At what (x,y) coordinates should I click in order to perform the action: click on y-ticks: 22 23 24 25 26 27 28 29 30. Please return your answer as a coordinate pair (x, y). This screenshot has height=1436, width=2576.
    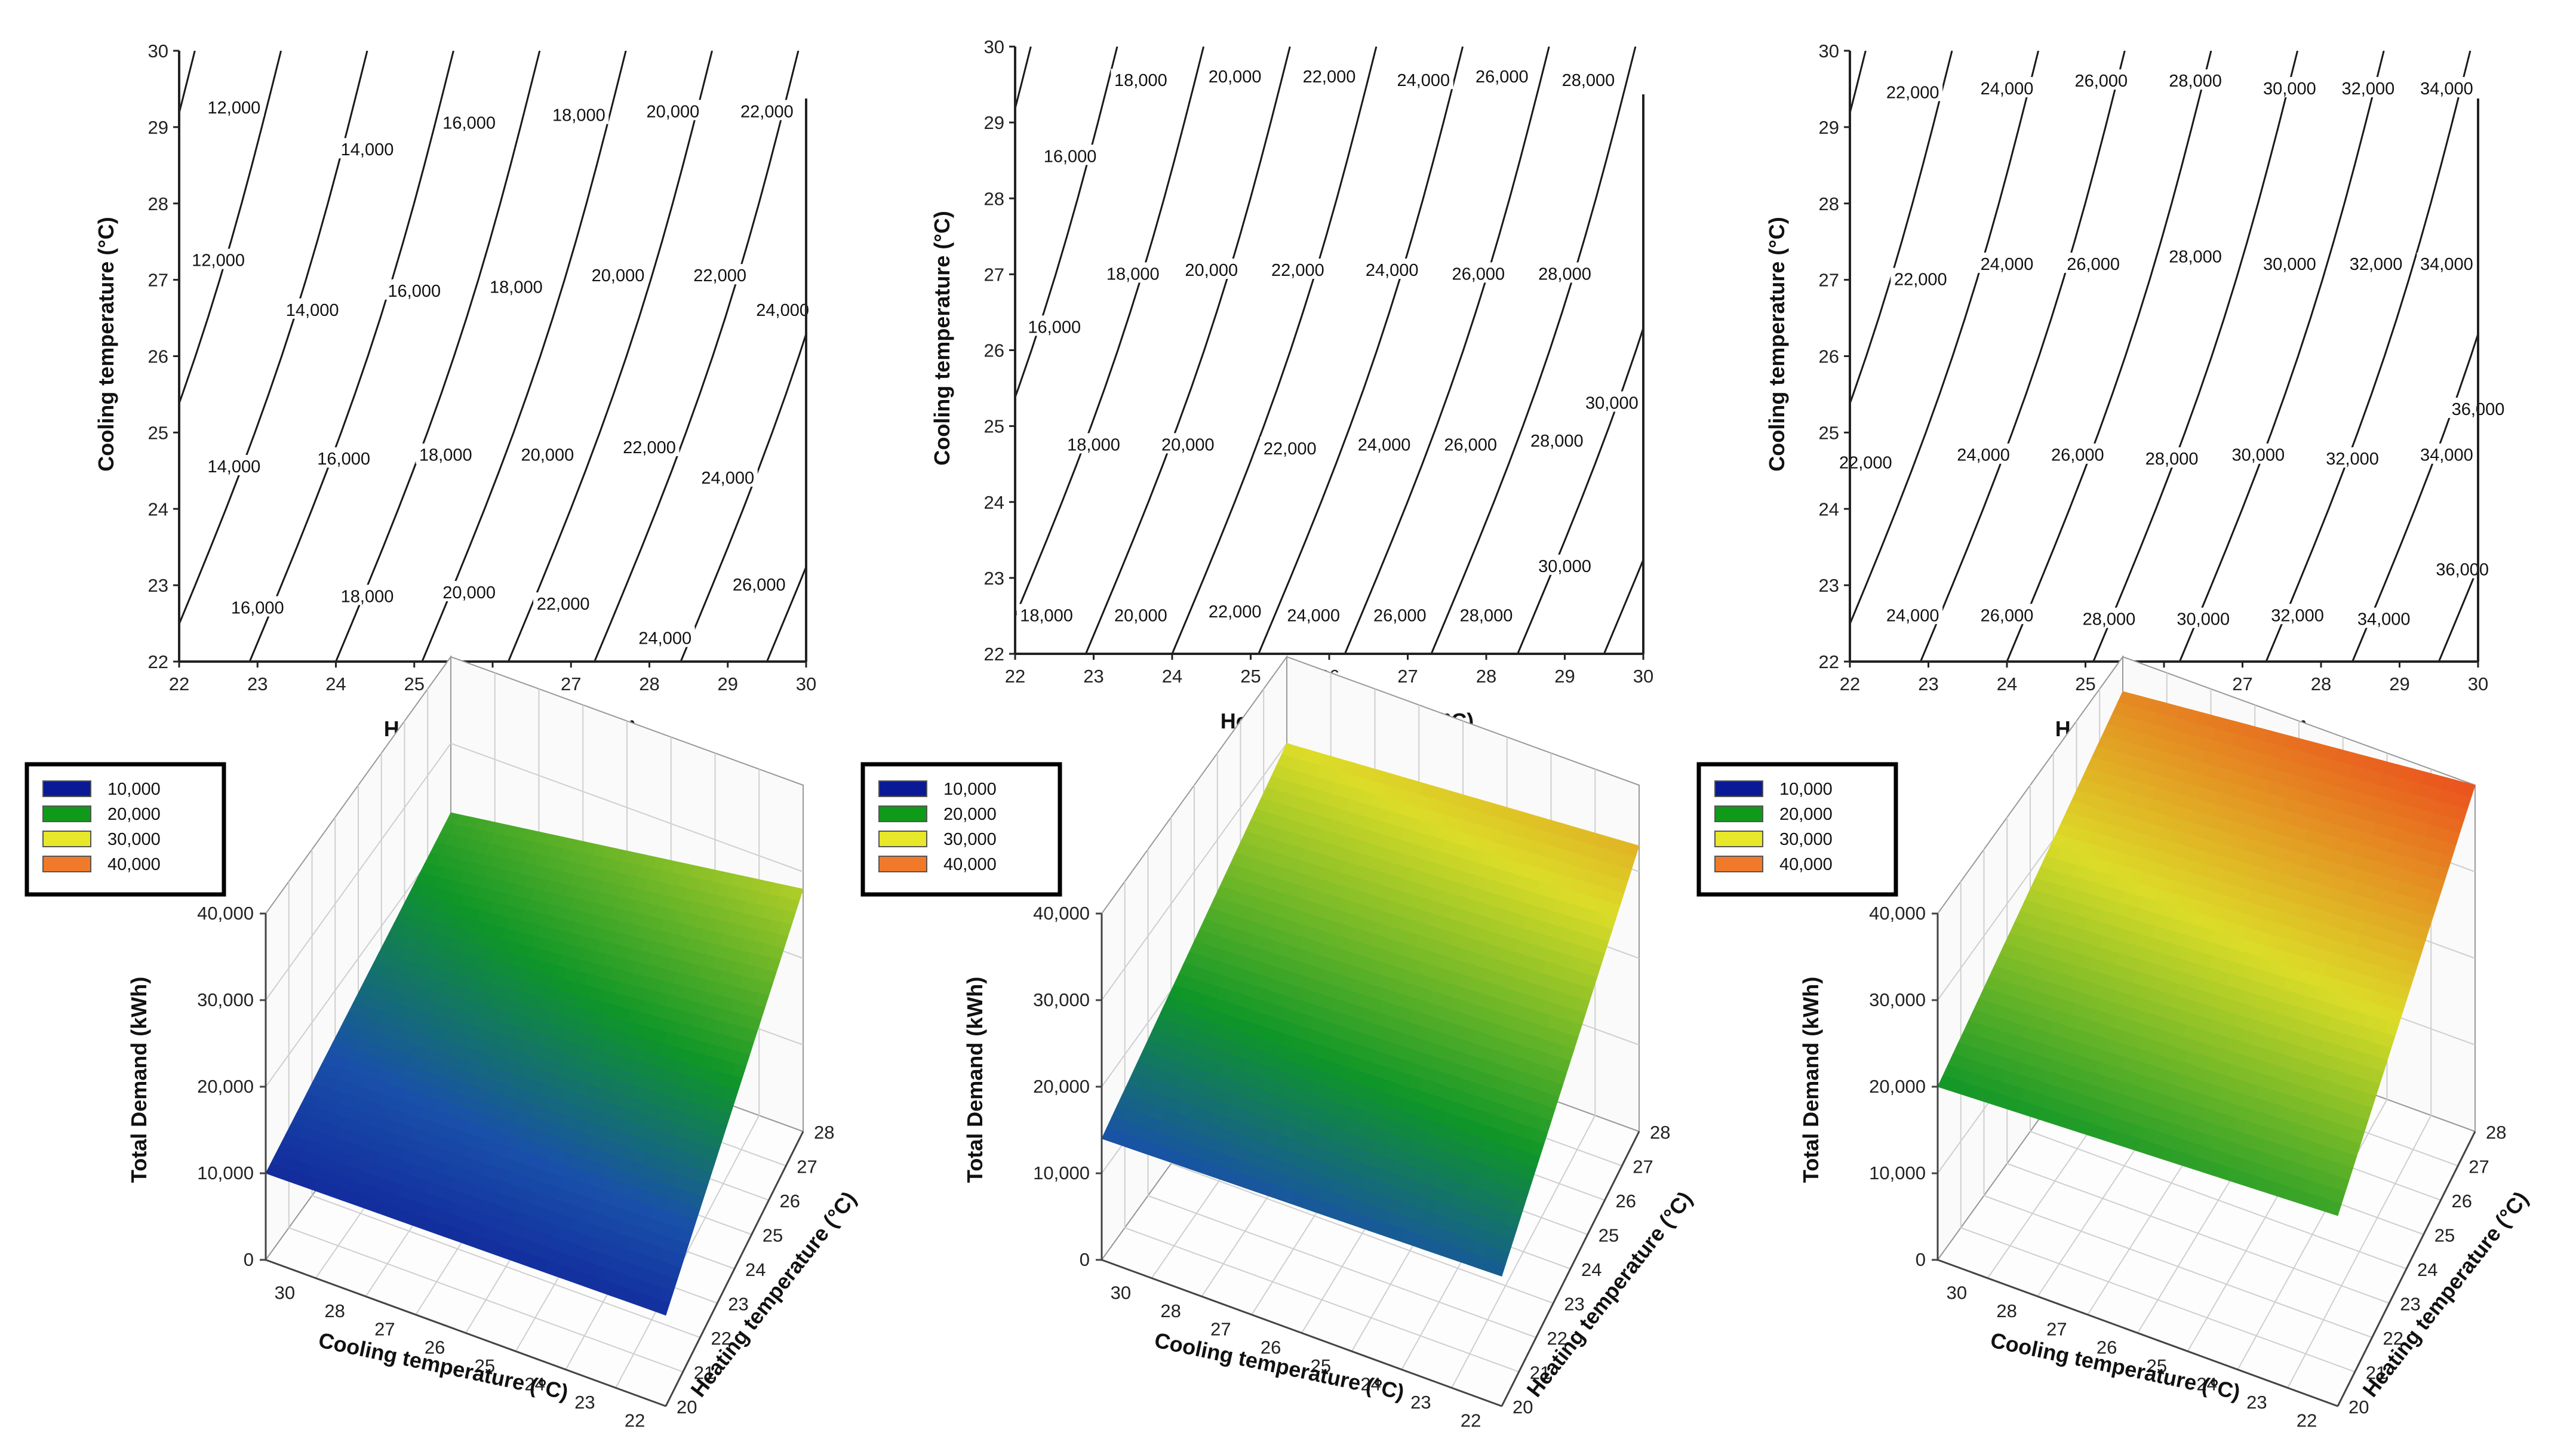
    Looking at the image, I should click on (999, 350).